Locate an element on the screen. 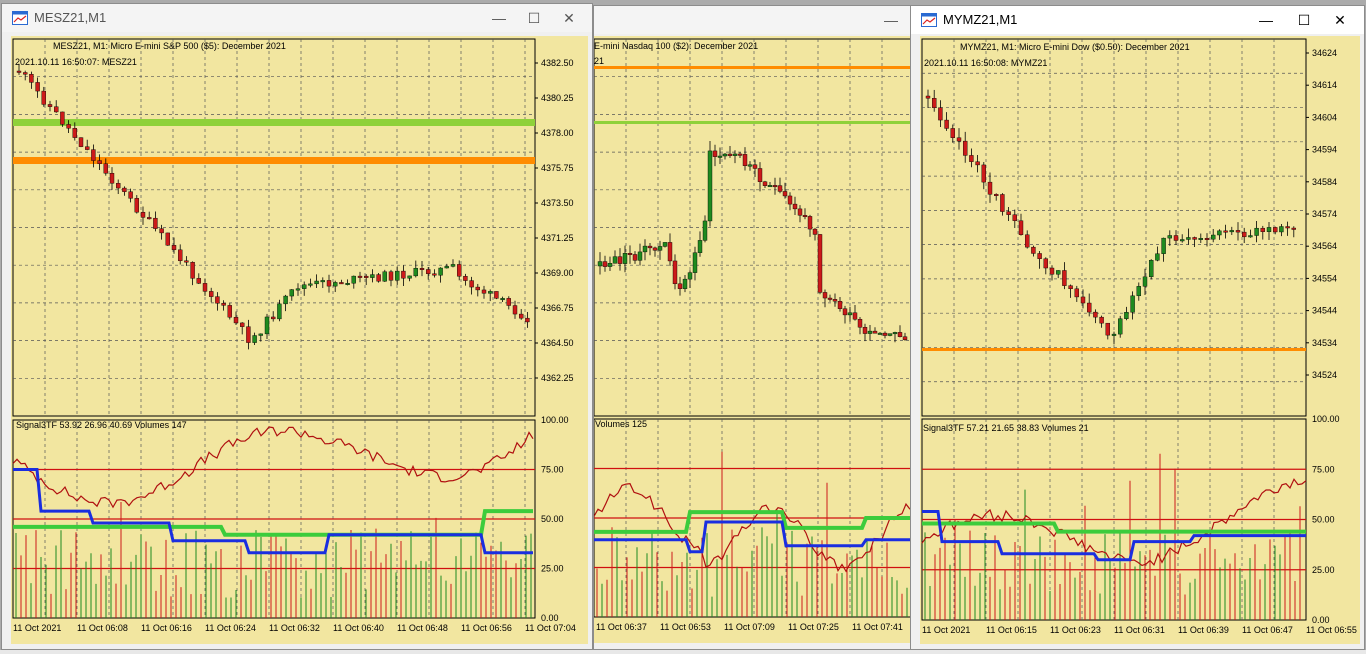  window-title-bar: MYMZ21,M1 — ☐ ✕ is located at coordinates (1137, 20).